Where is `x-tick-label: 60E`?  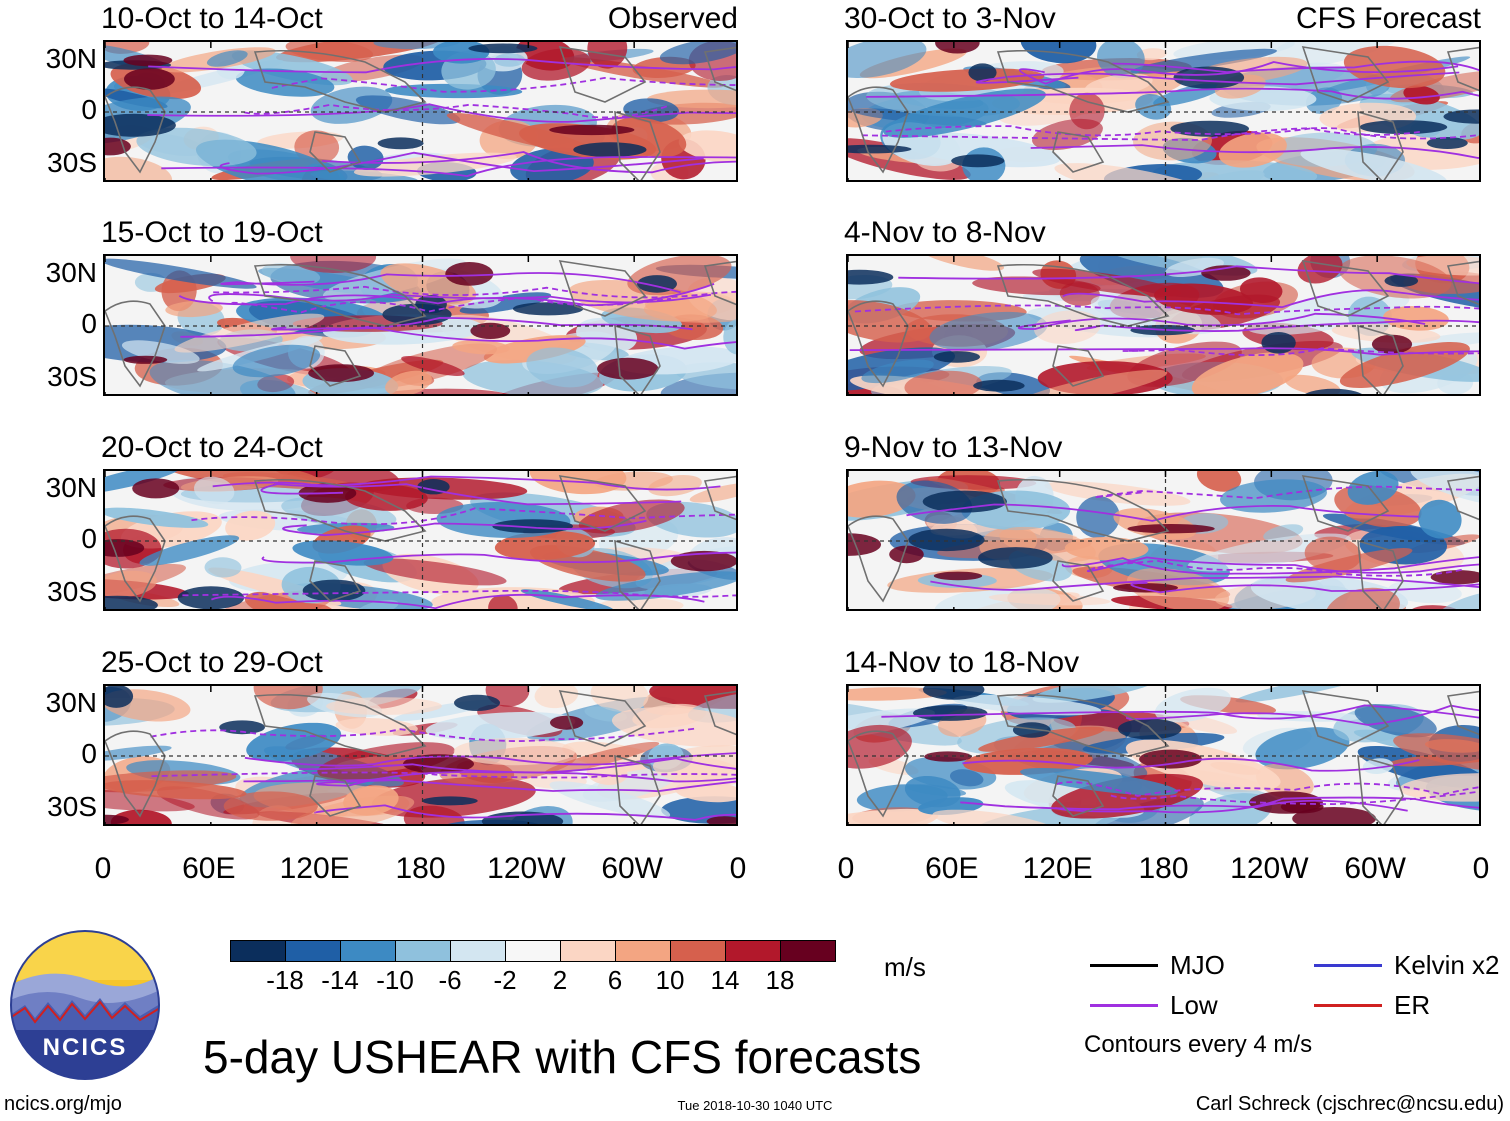 x-tick-label: 60E is located at coordinates (952, 868).